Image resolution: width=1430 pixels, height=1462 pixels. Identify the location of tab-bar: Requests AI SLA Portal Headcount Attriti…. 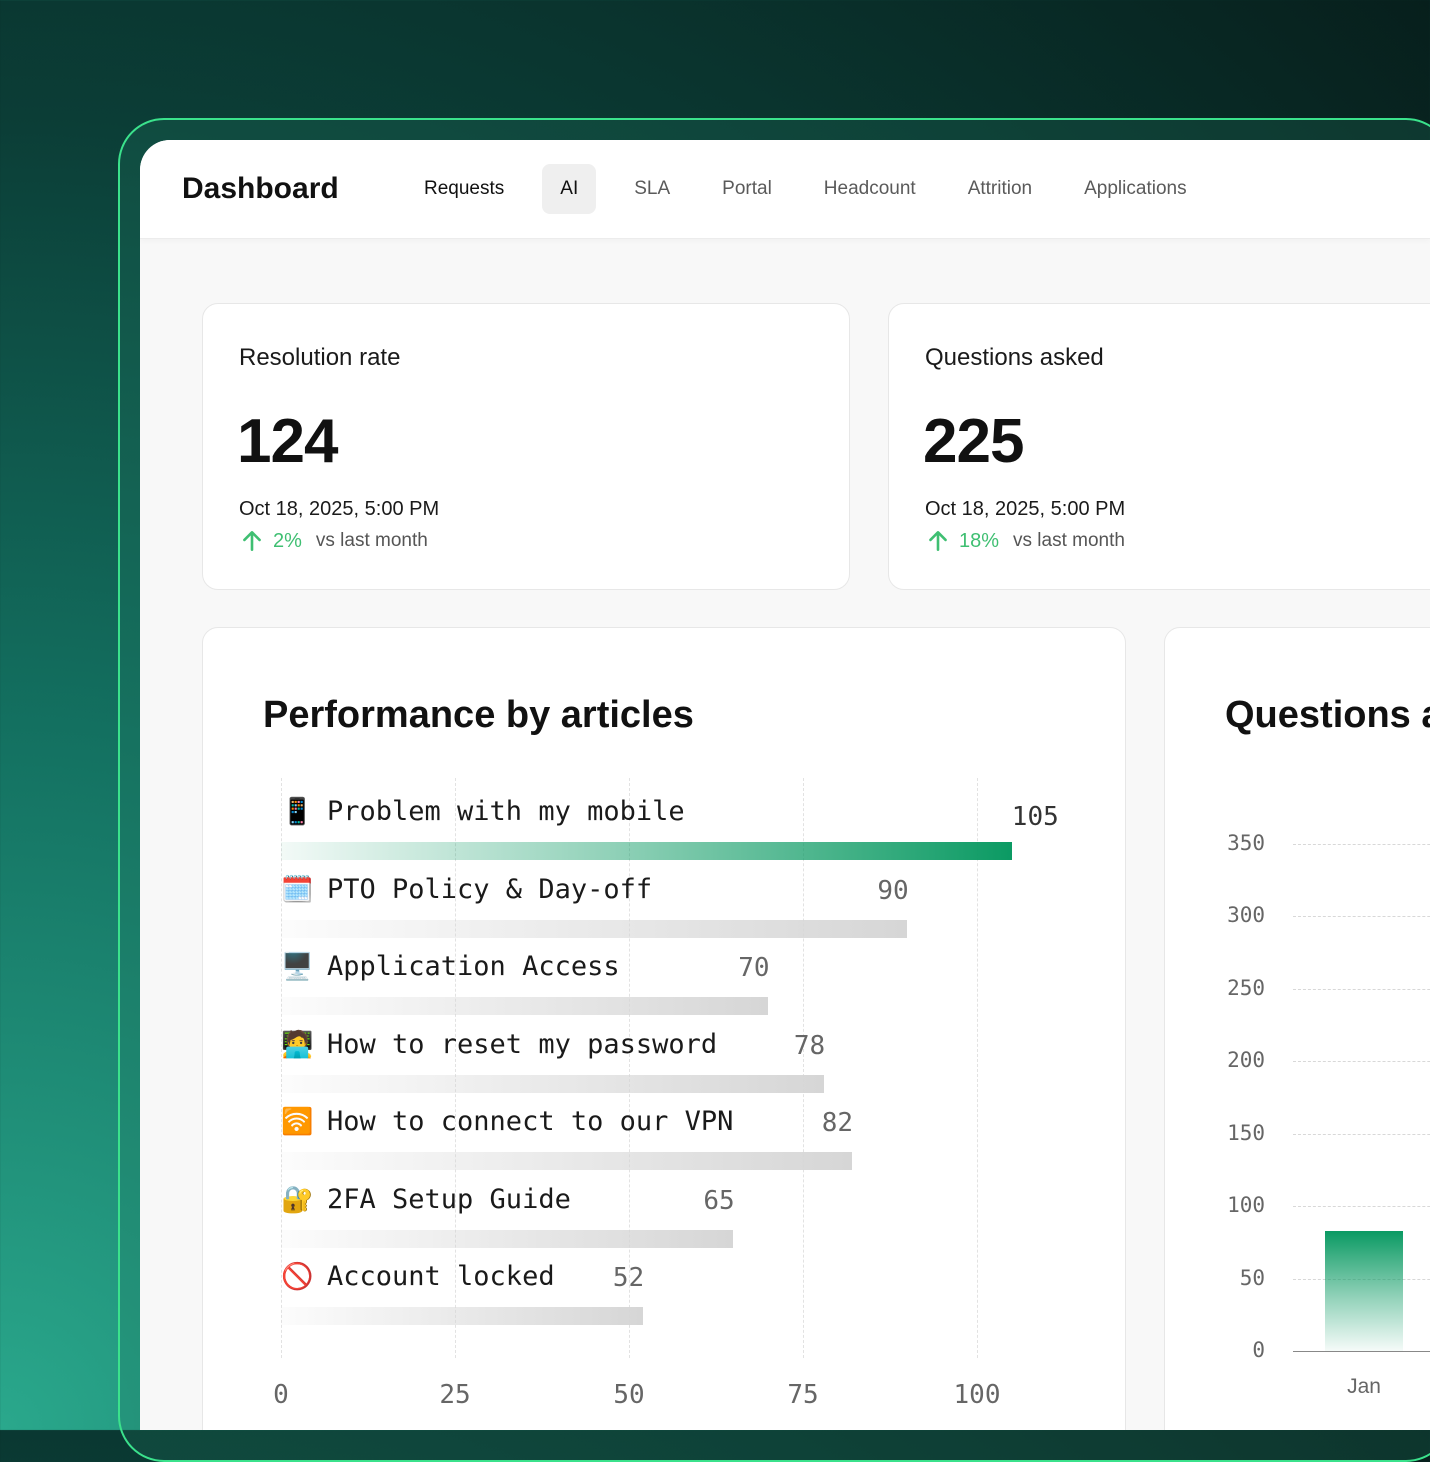
(814, 189).